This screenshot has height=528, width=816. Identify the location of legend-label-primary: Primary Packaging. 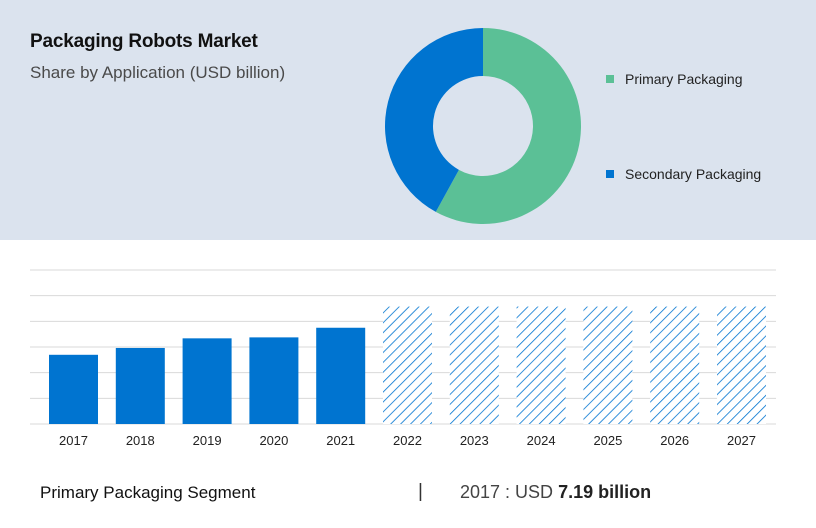
(684, 79).